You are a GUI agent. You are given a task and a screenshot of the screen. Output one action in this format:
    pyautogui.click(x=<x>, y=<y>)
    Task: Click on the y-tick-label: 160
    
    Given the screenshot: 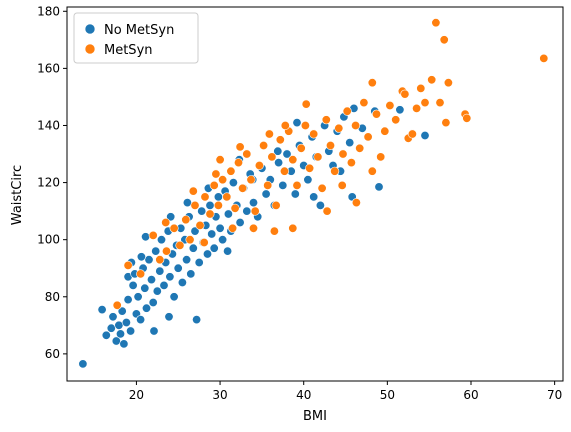 What is the action you would take?
    pyautogui.click(x=48, y=68)
    